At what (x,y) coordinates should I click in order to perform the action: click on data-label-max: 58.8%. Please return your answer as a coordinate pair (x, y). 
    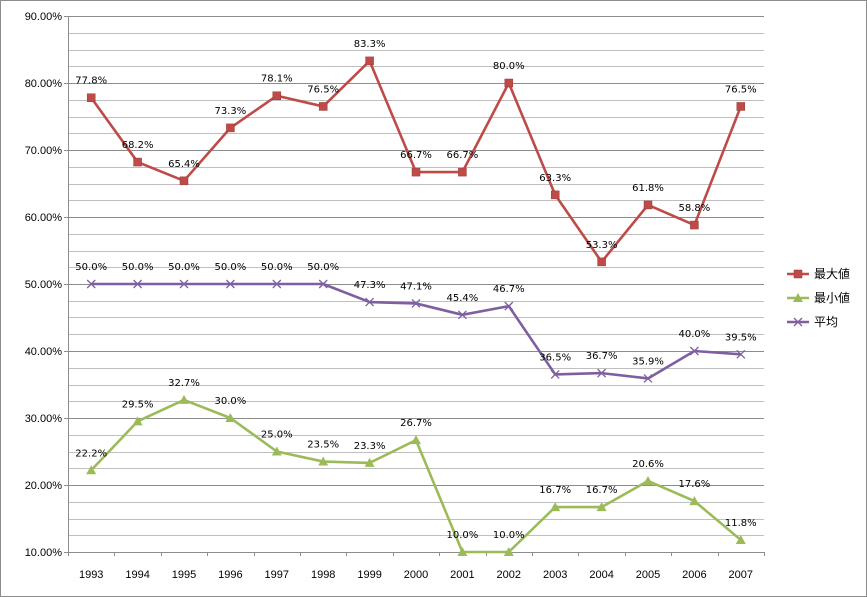
    Looking at the image, I should click on (695, 208).